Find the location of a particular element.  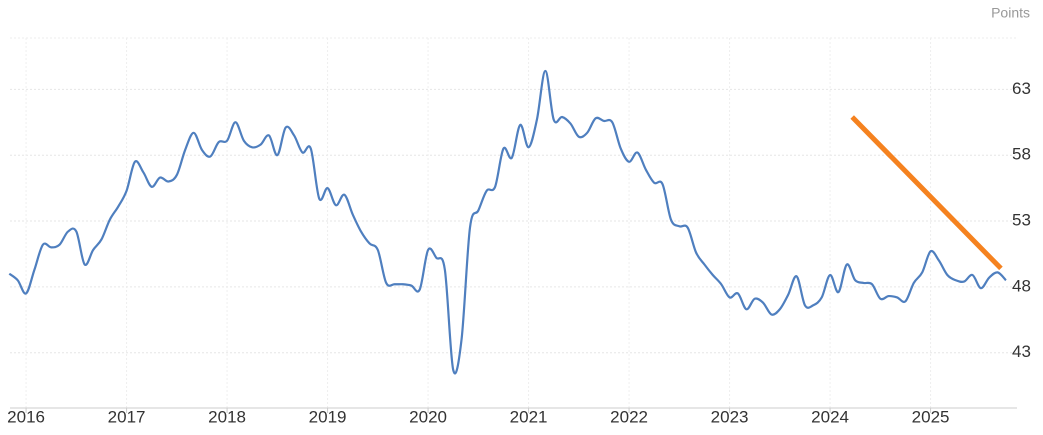

x-tick-label: 2023 is located at coordinates (730, 416).